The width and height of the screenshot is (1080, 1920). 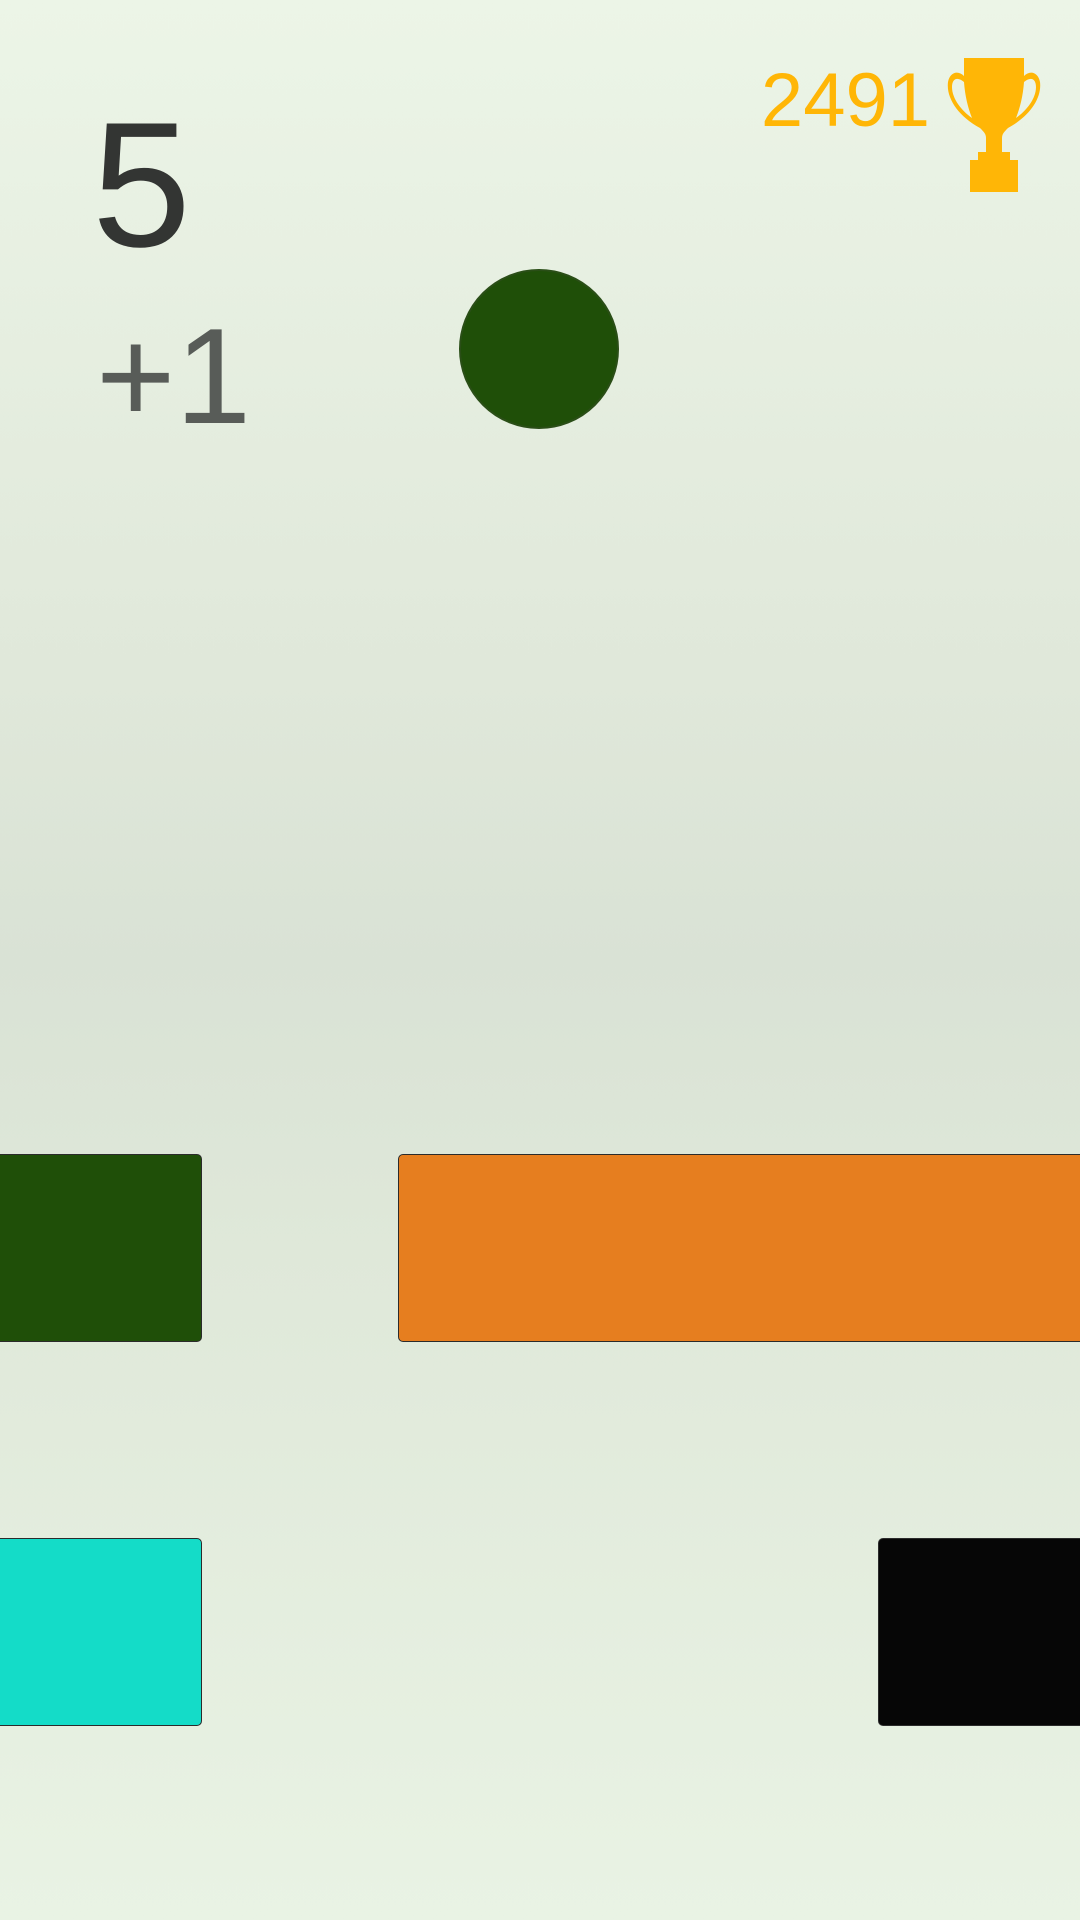 I want to click on best-score: 2491, so click(x=845, y=100).